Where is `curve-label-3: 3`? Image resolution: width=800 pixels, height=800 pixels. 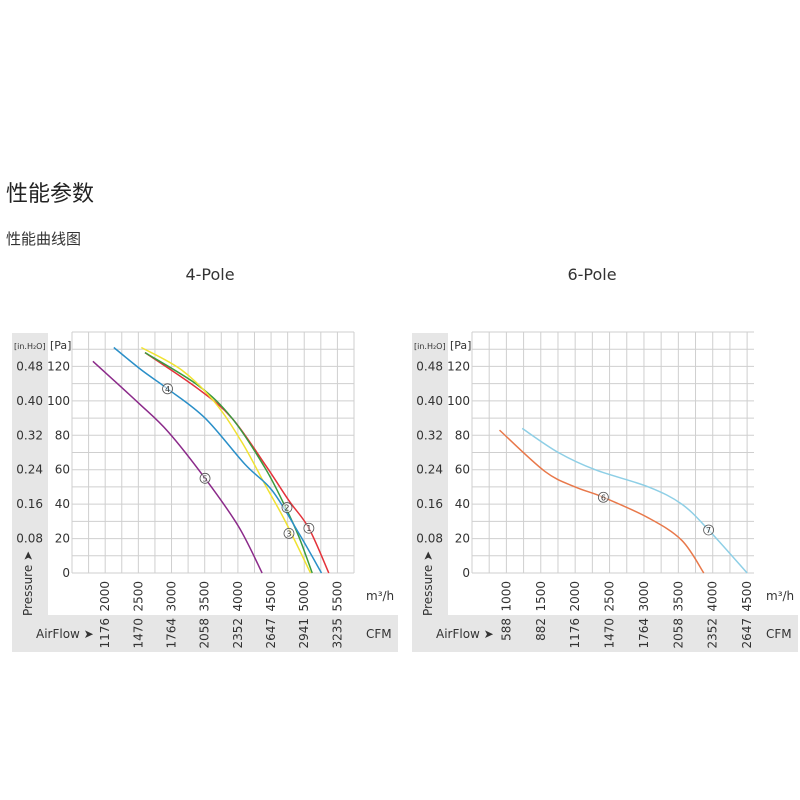 curve-label-3: 3 is located at coordinates (288, 533).